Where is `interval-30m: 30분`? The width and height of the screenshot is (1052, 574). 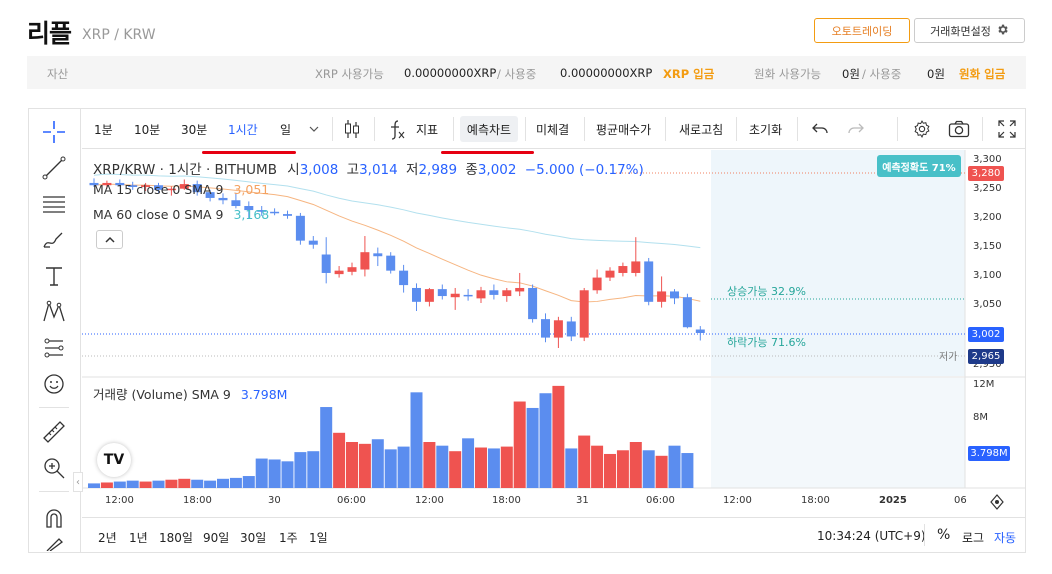 interval-30m: 30분 is located at coordinates (194, 130).